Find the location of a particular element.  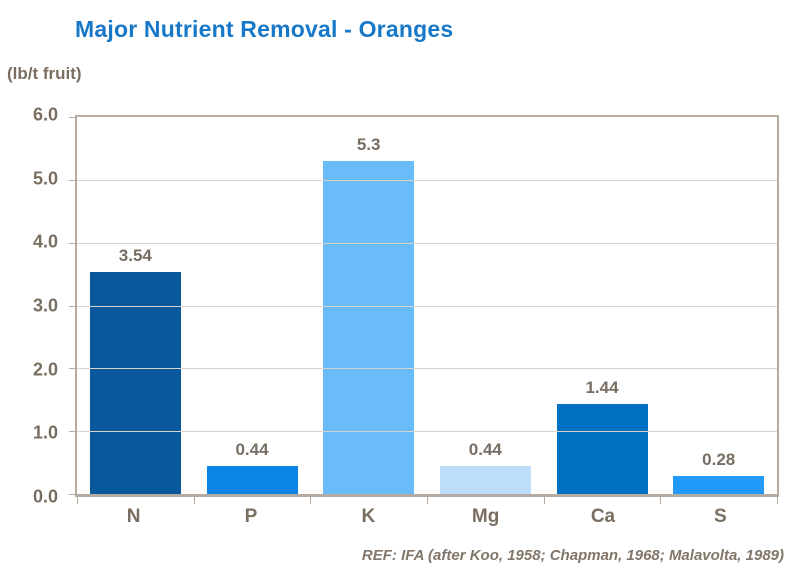

x-axis-category-label-Mg: Mg is located at coordinates (485, 516).